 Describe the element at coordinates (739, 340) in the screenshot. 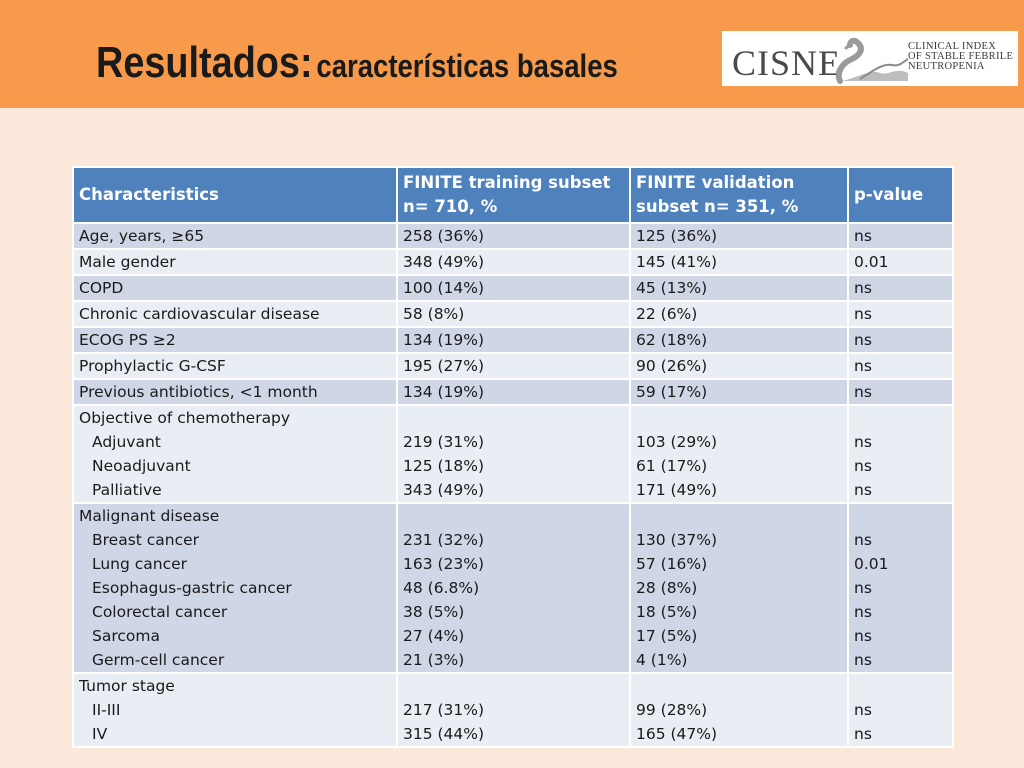

I see `validation-value-cell: 62 (18%)` at that location.